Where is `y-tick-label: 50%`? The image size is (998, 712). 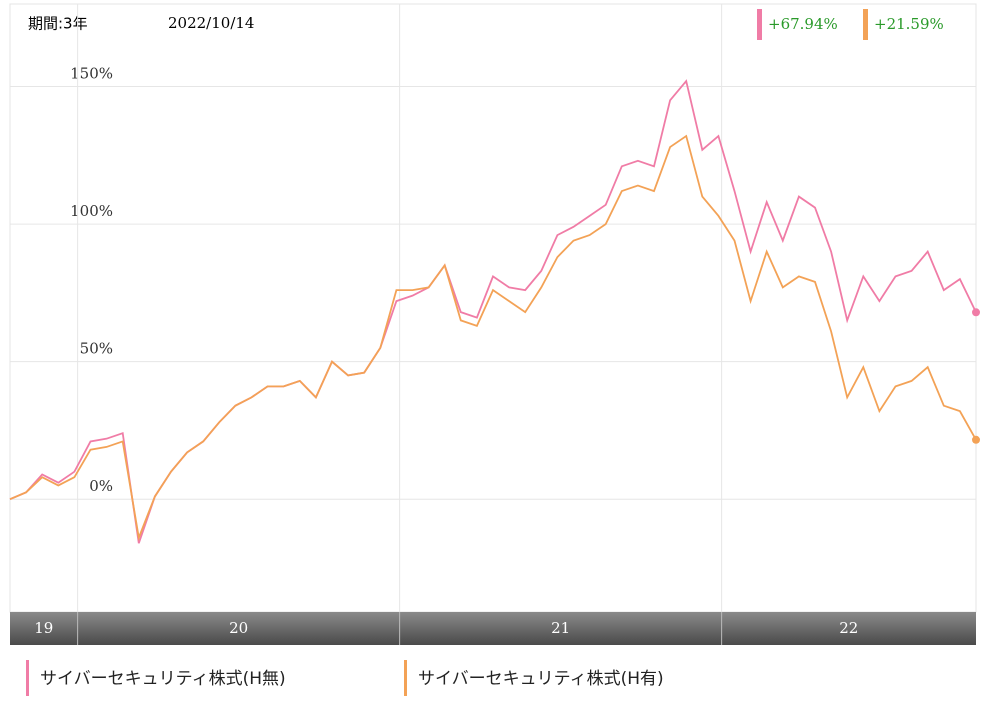 y-tick-label: 50% is located at coordinates (96, 349).